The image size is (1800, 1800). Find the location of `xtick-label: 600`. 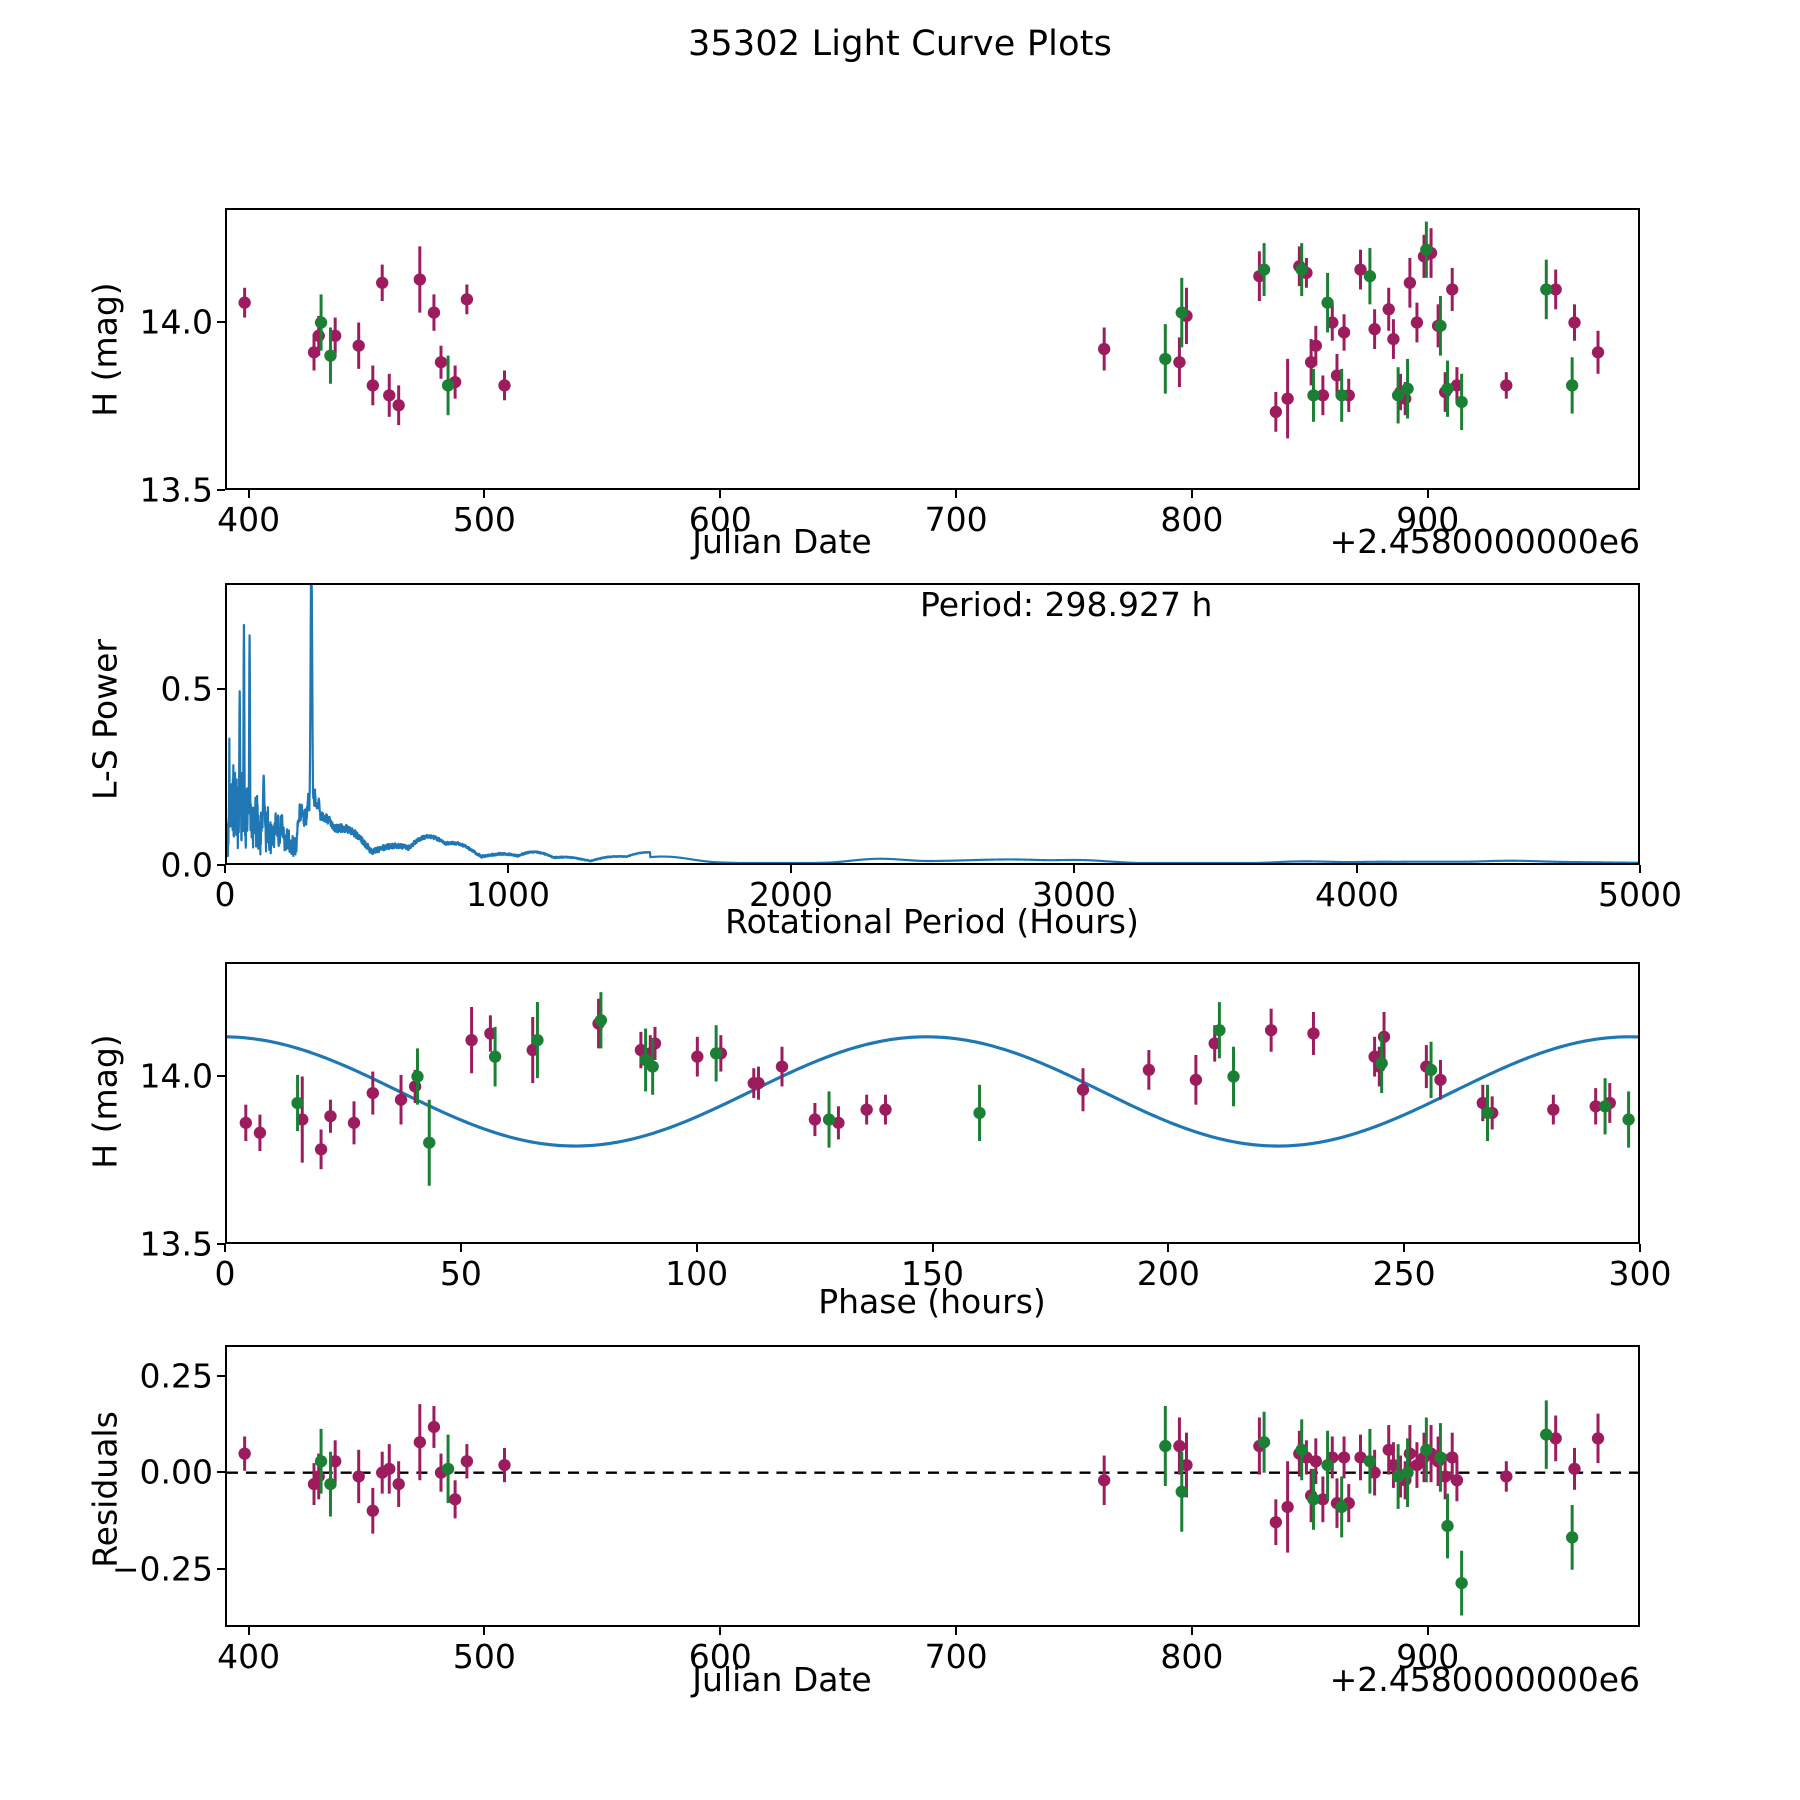

xtick-label: 600 is located at coordinates (720, 1656).